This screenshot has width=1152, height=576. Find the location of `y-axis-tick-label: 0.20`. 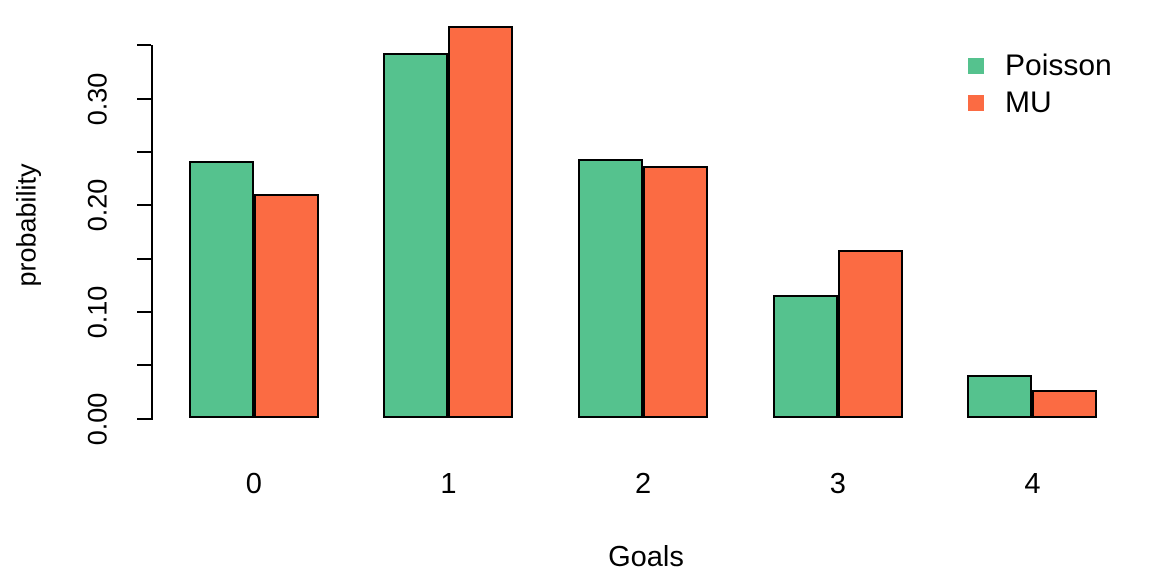

y-axis-tick-label: 0.20 is located at coordinates (97, 205).